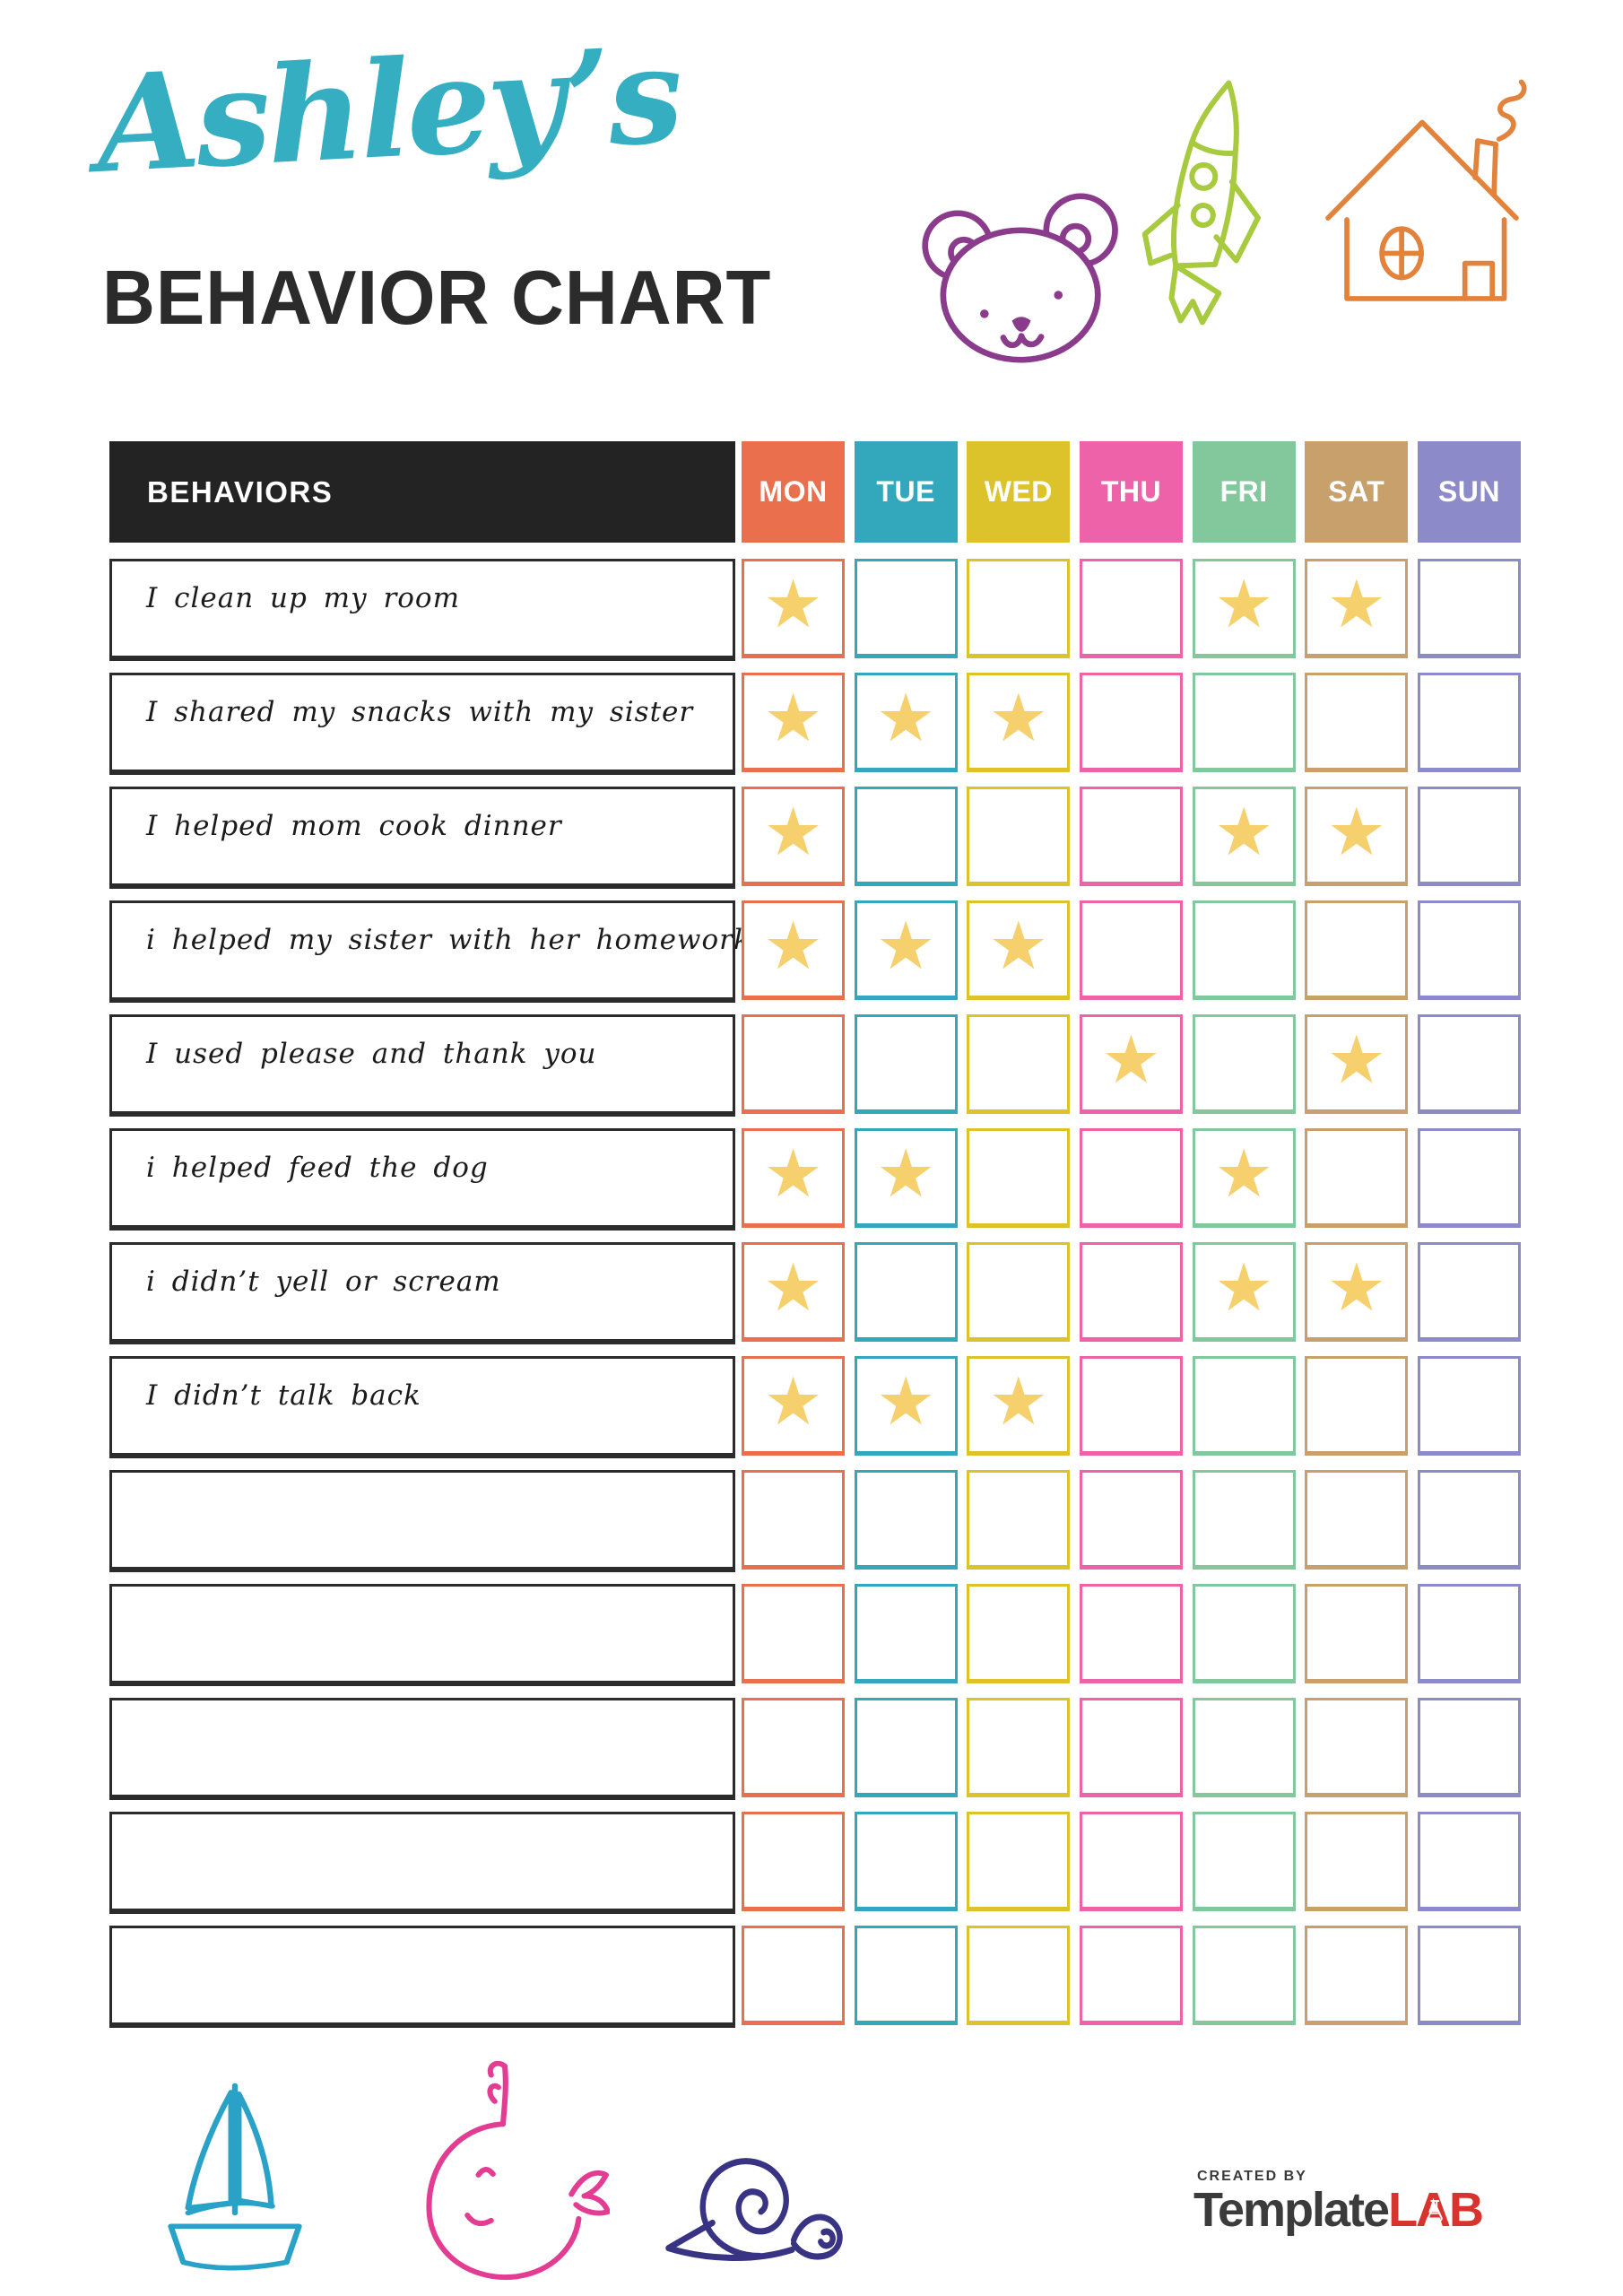  I want to click on sailboat-icon, so click(235, 2179).